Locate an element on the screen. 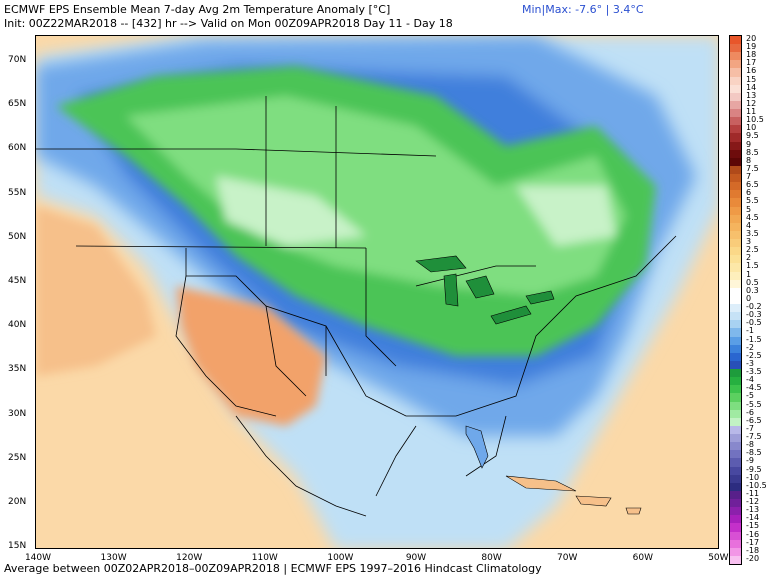 The height and width of the screenshot is (577, 770). legend-label: 15 is located at coordinates (751, 79).